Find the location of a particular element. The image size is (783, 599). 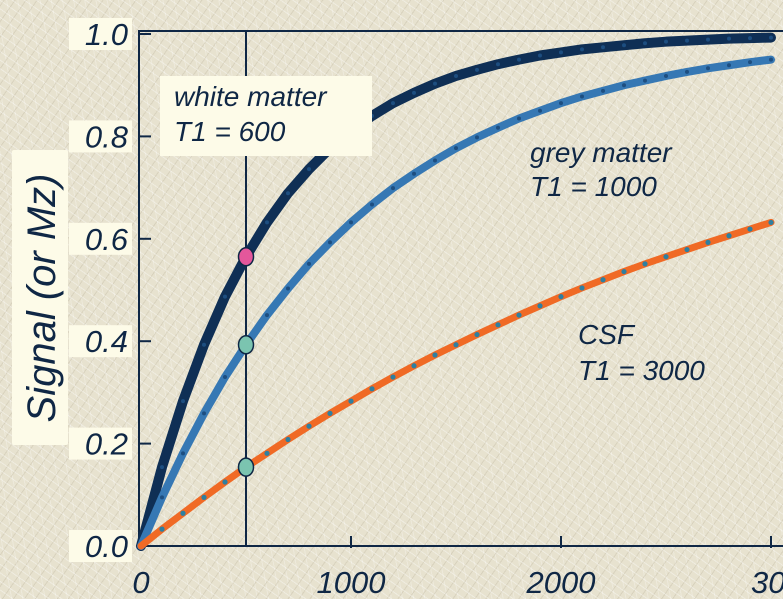

annotation-csf-name: CSF is located at coordinates (607, 334).